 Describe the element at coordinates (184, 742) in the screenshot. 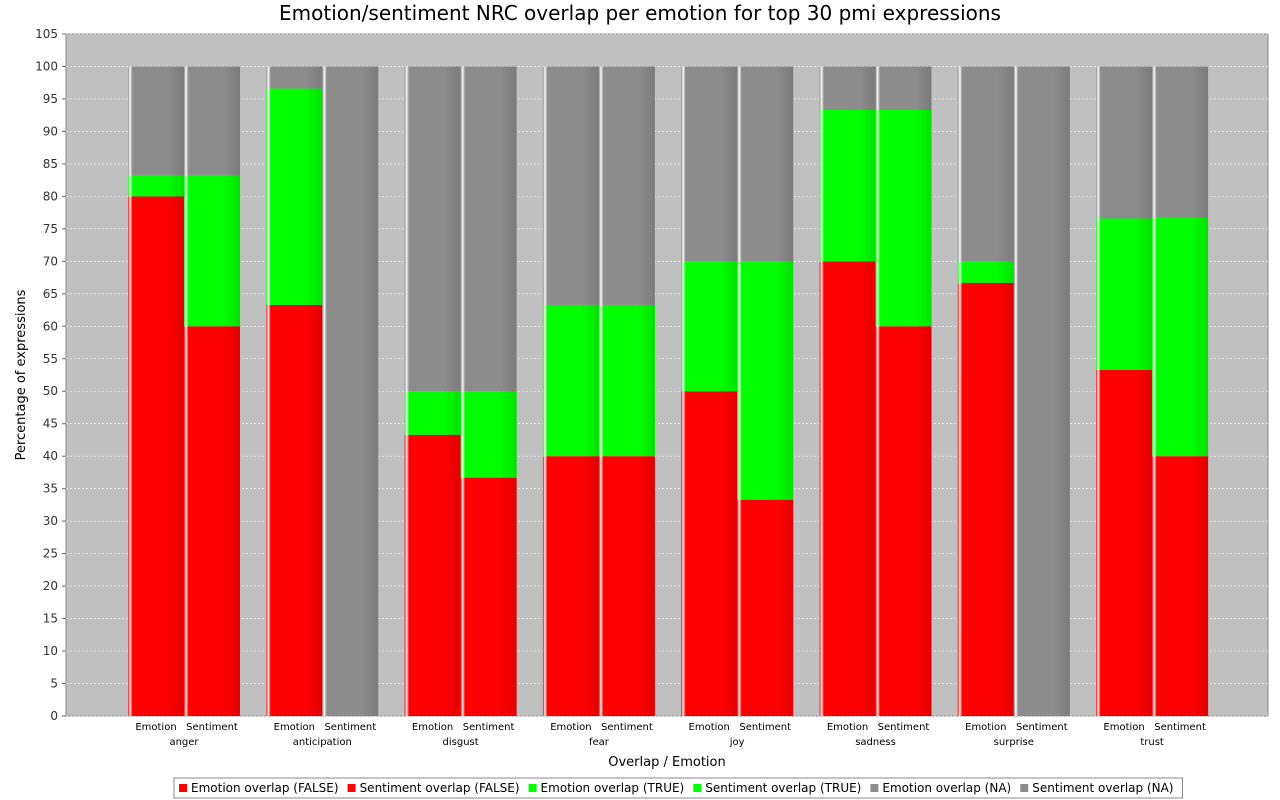

I see `x-category-label: anger` at that location.